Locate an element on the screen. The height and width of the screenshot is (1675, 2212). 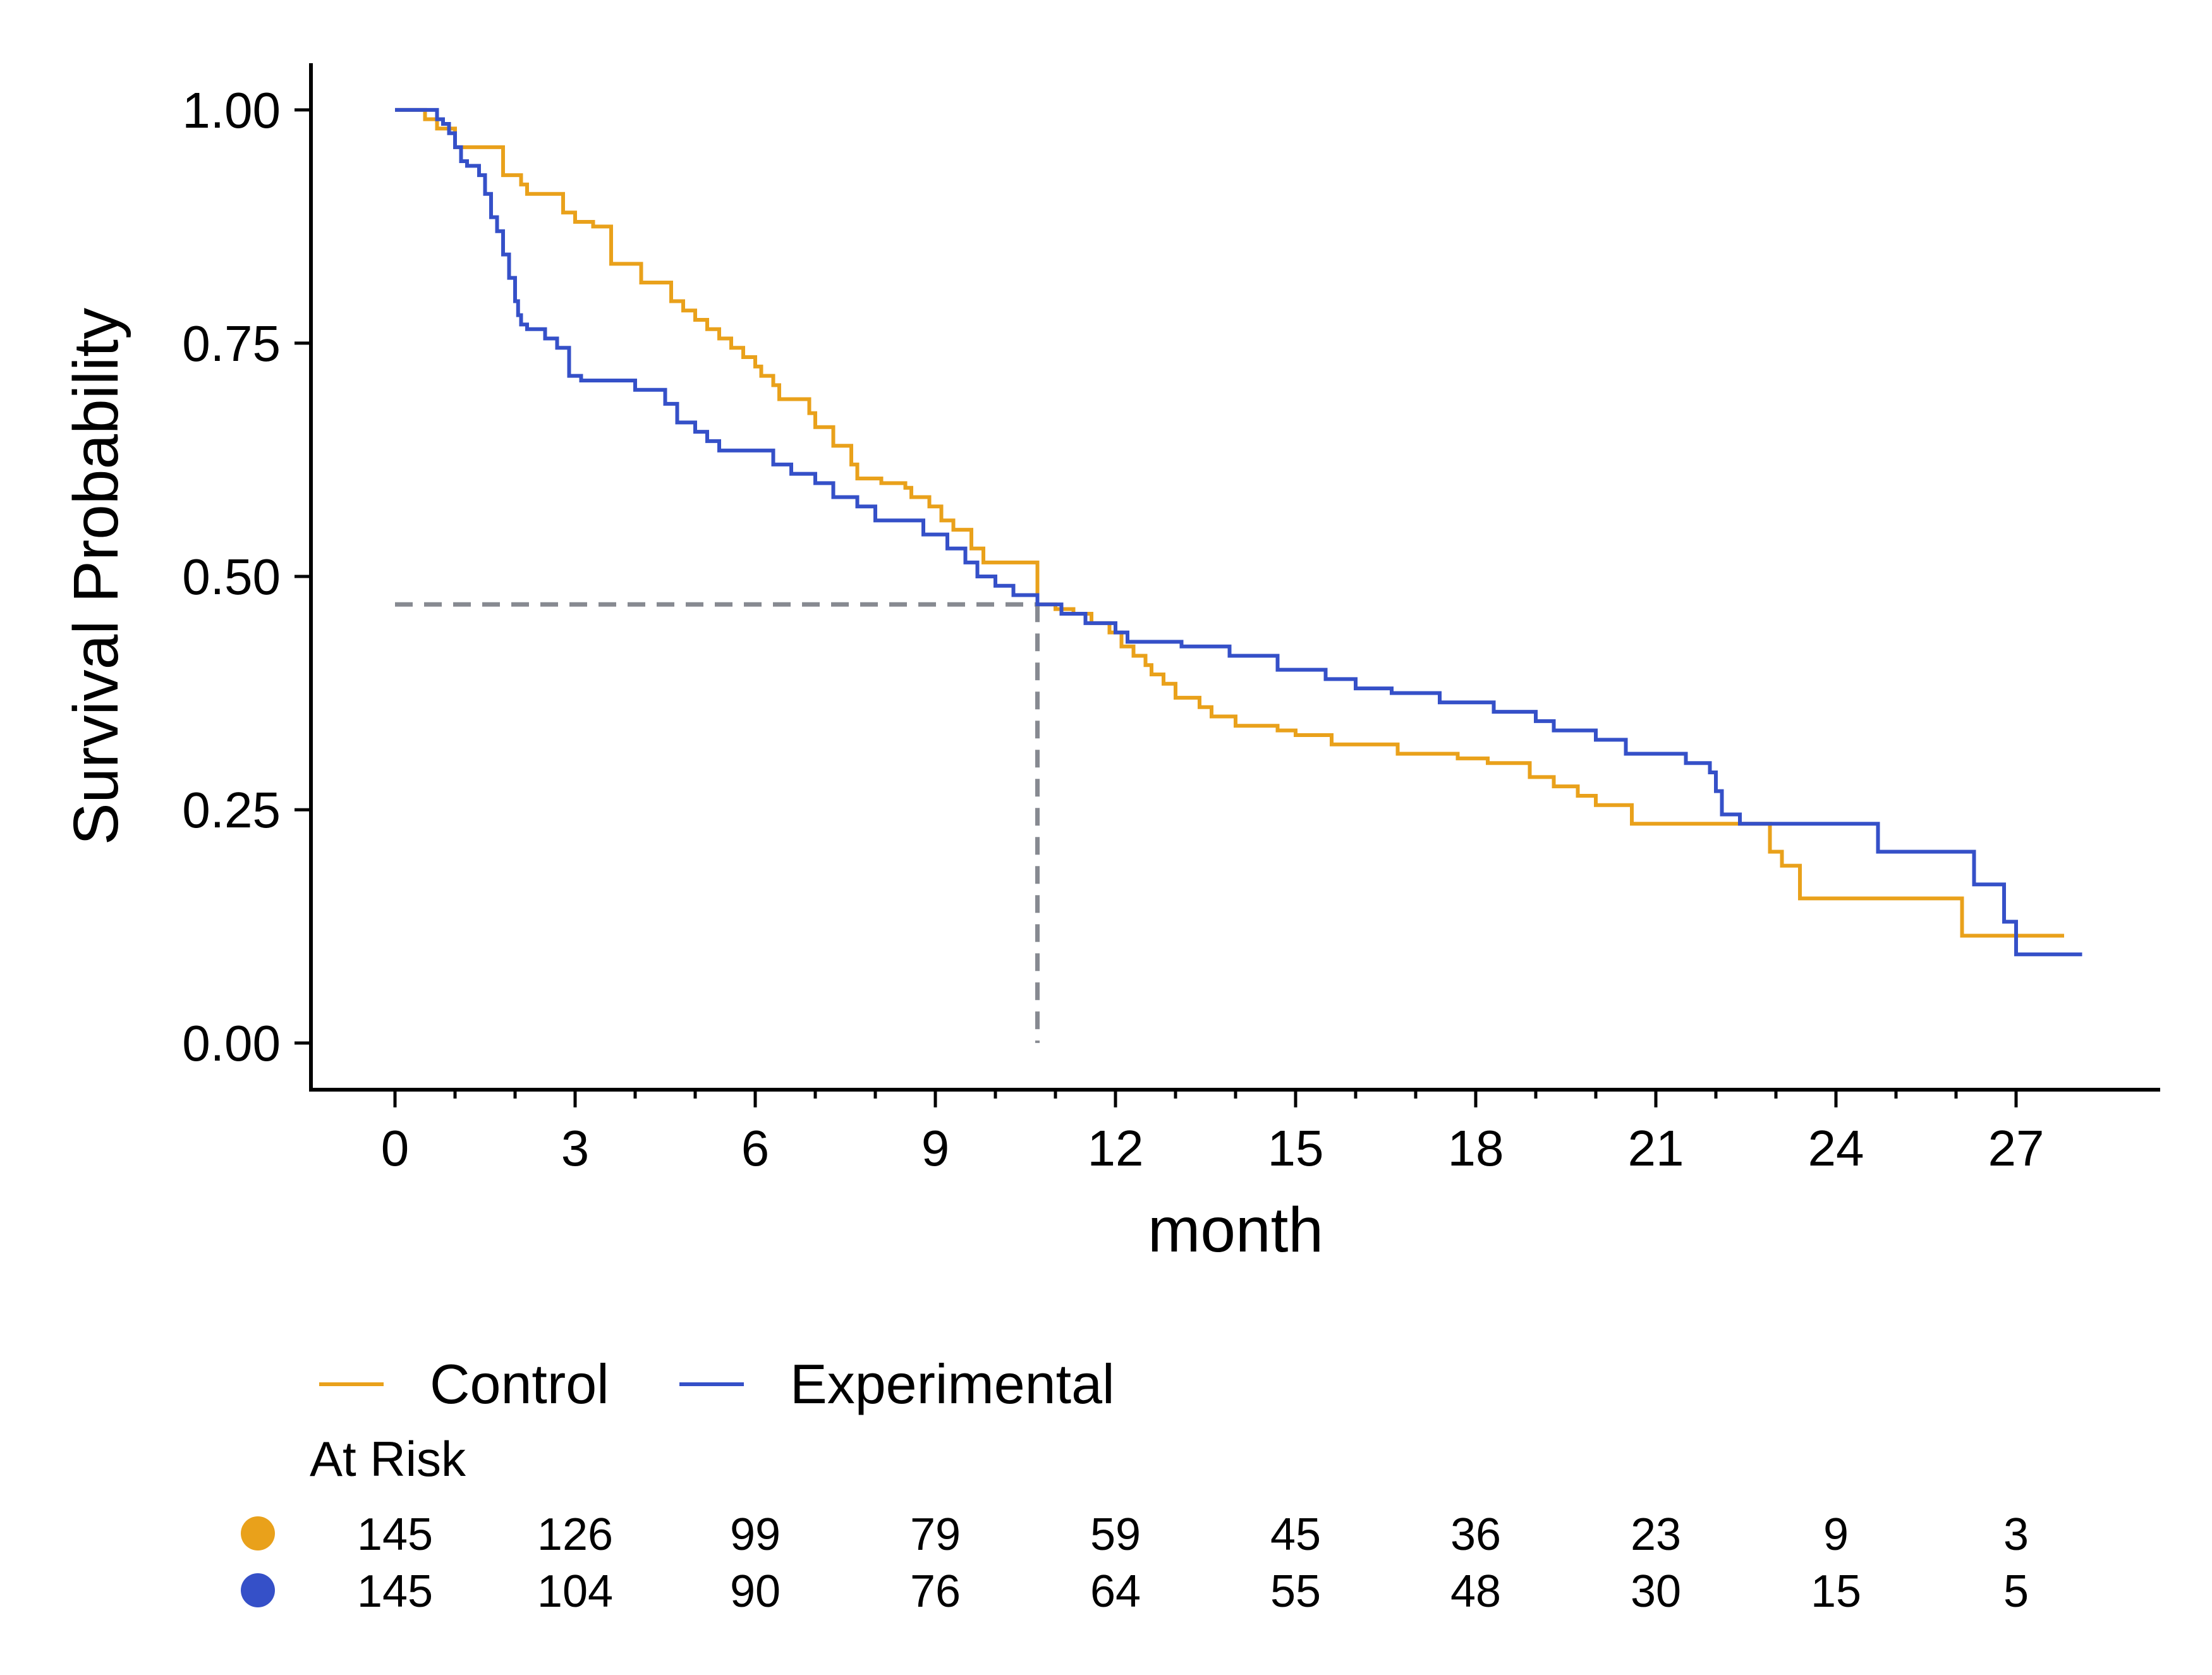
y-tick-label: 0.75 is located at coordinates (231, 343).